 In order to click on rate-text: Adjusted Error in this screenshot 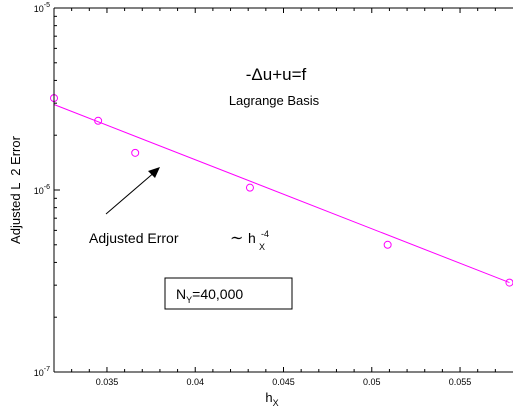, I will do `click(134, 238)`.